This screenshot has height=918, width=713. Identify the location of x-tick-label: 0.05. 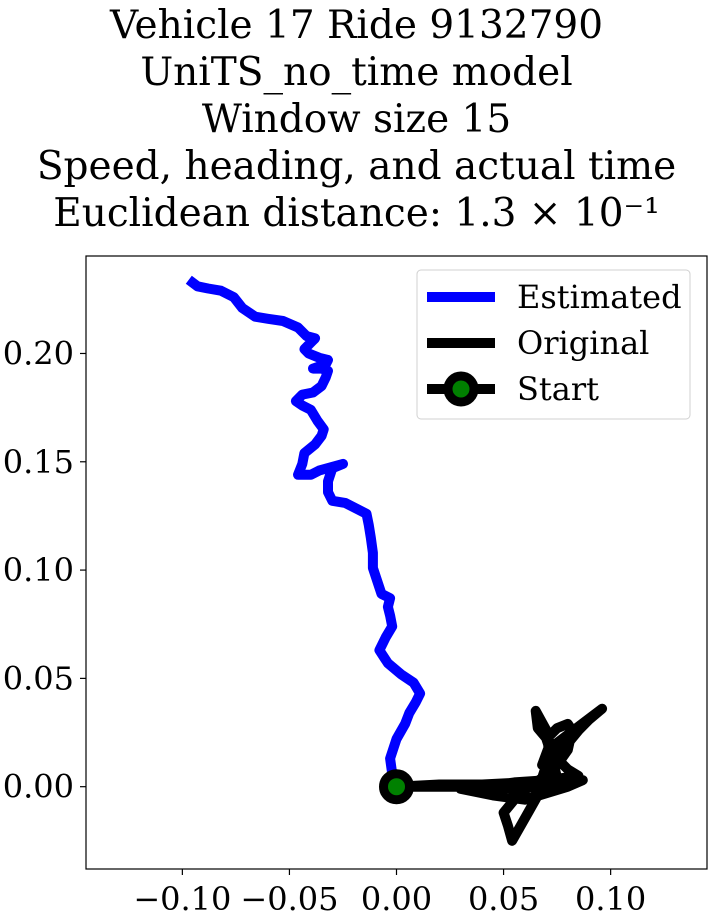
(503, 899).